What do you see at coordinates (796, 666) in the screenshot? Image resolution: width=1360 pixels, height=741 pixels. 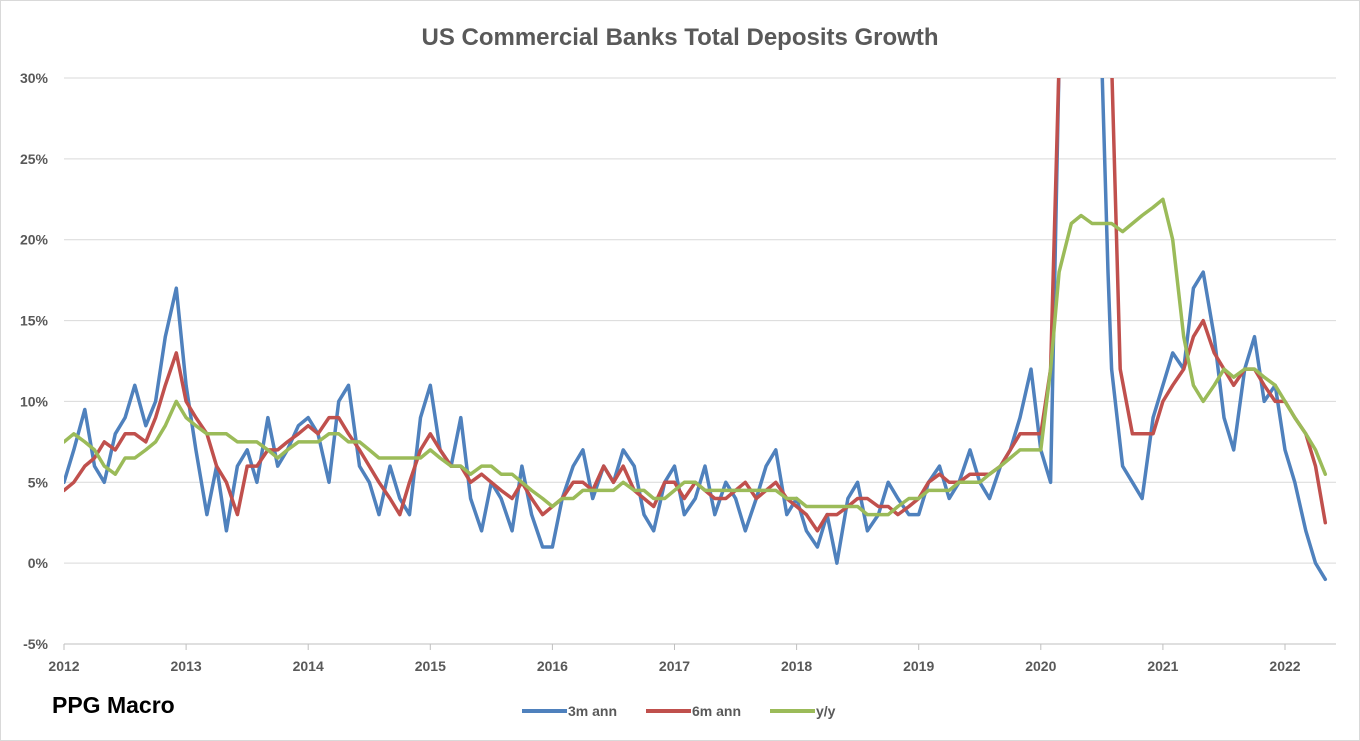 I see `x-tick-label: 2018` at bounding box center [796, 666].